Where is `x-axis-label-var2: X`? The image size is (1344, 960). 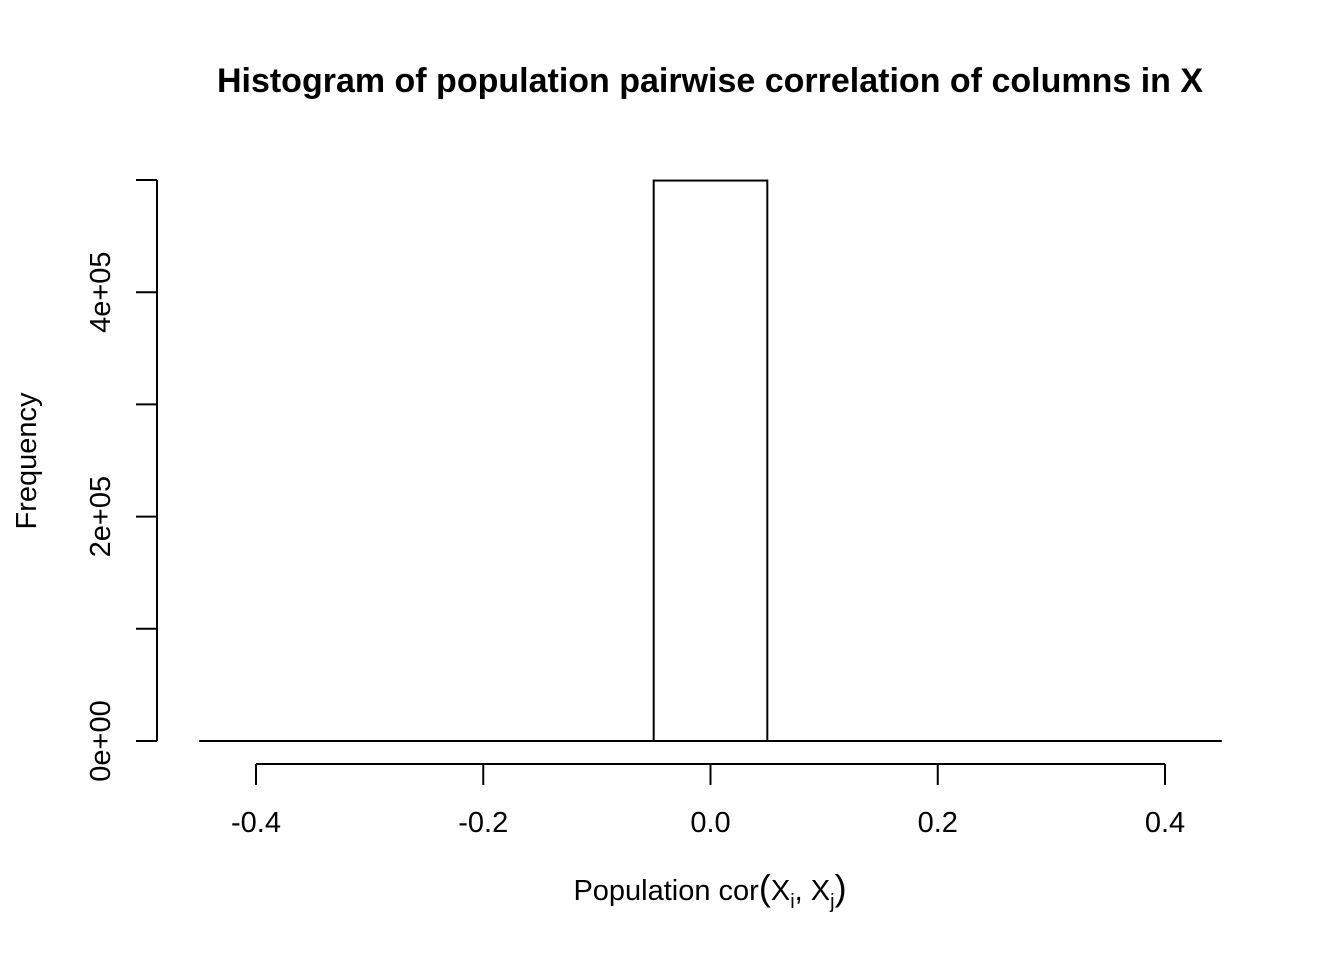
x-axis-label-var2: X is located at coordinates (820, 891).